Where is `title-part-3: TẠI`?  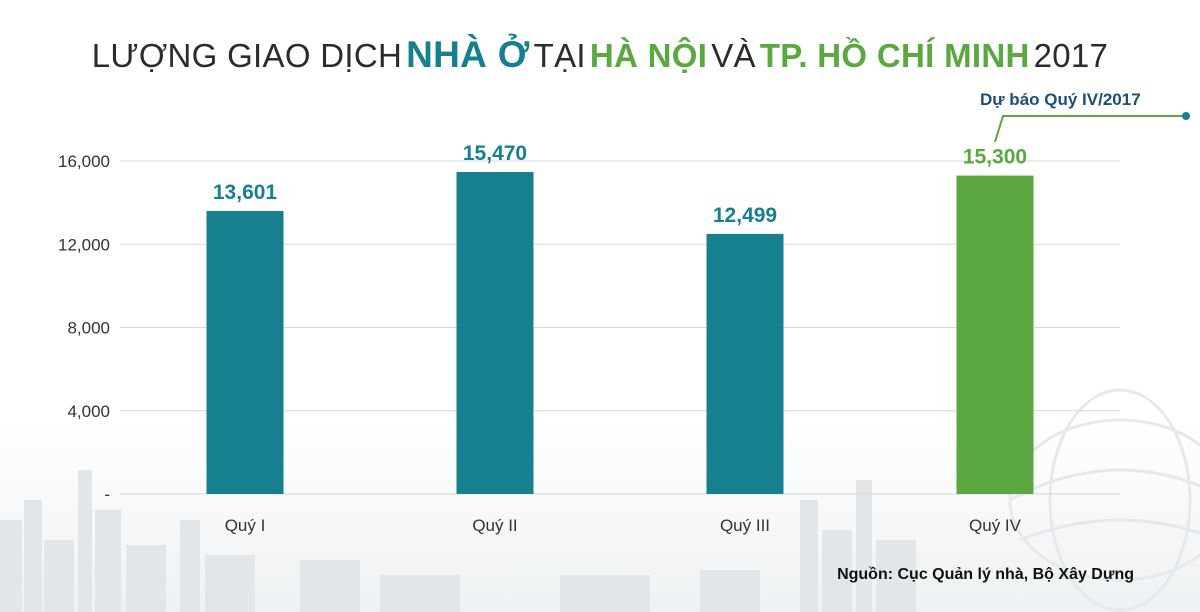
title-part-3: TẠI is located at coordinates (559, 55).